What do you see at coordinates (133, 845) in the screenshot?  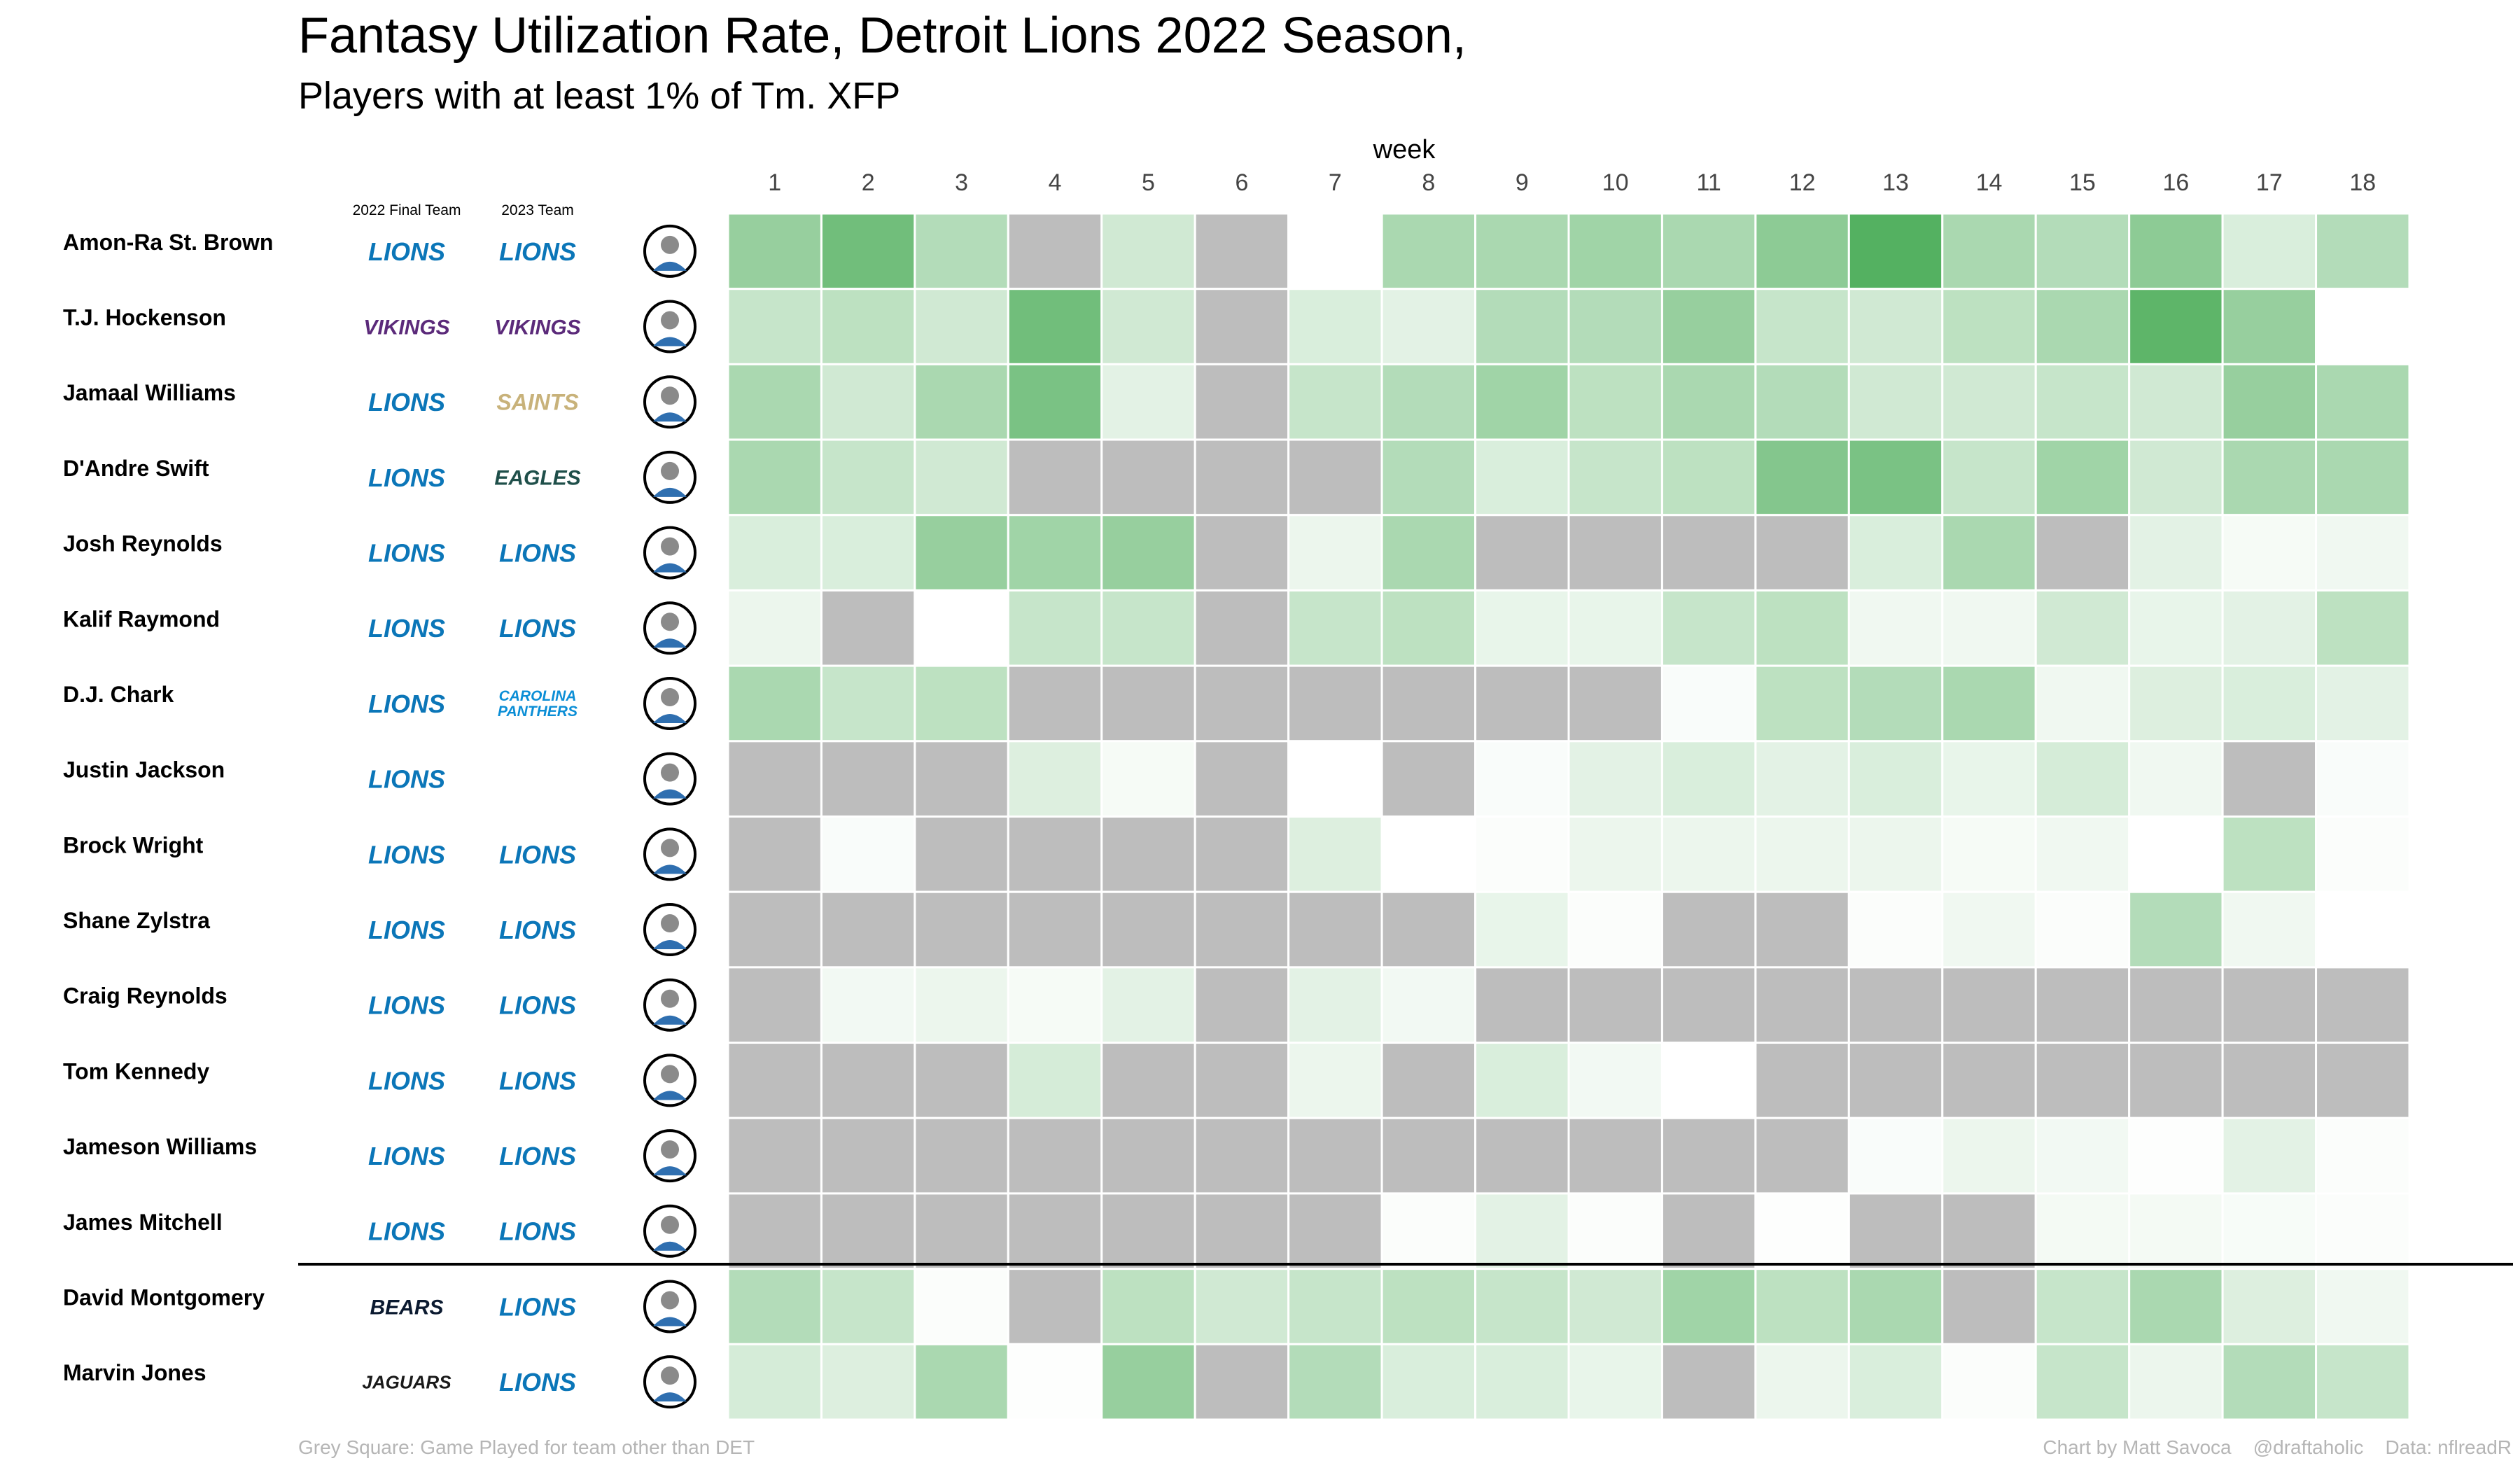 I see `player-name: Brock Wright` at bounding box center [133, 845].